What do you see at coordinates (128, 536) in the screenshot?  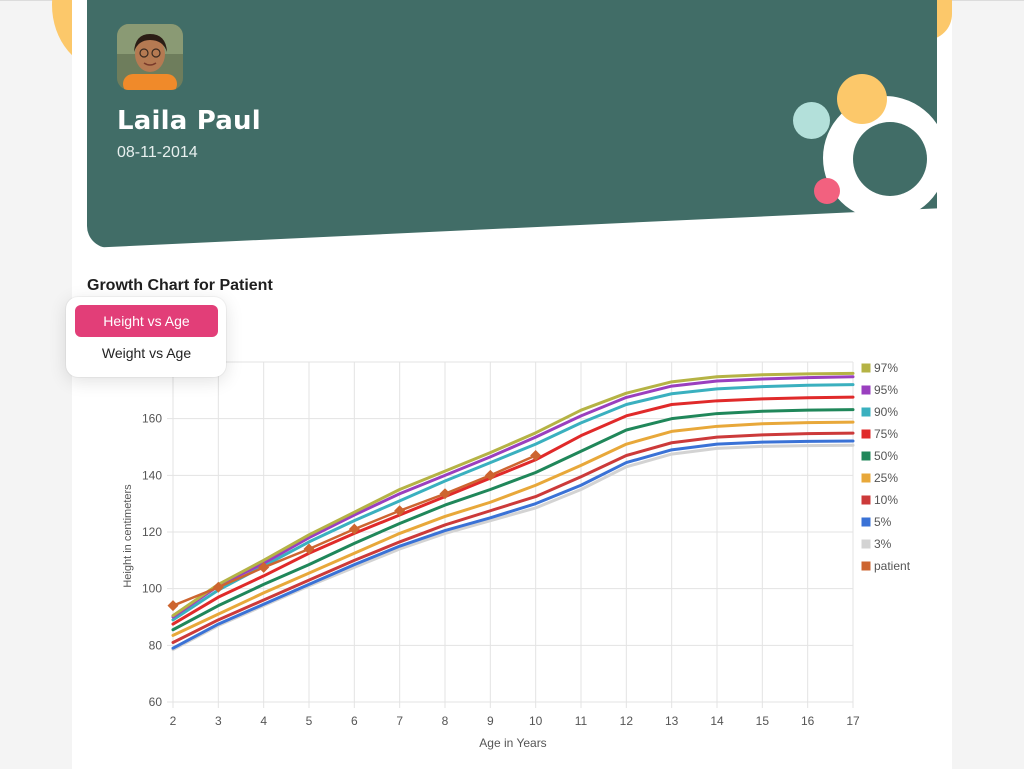 I see `y-axis-label: Height in centimeters` at bounding box center [128, 536].